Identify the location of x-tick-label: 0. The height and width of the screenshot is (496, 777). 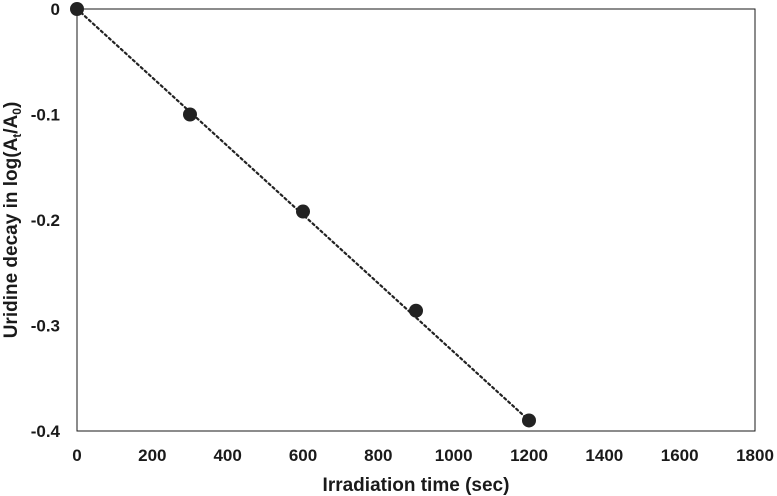
(76, 455).